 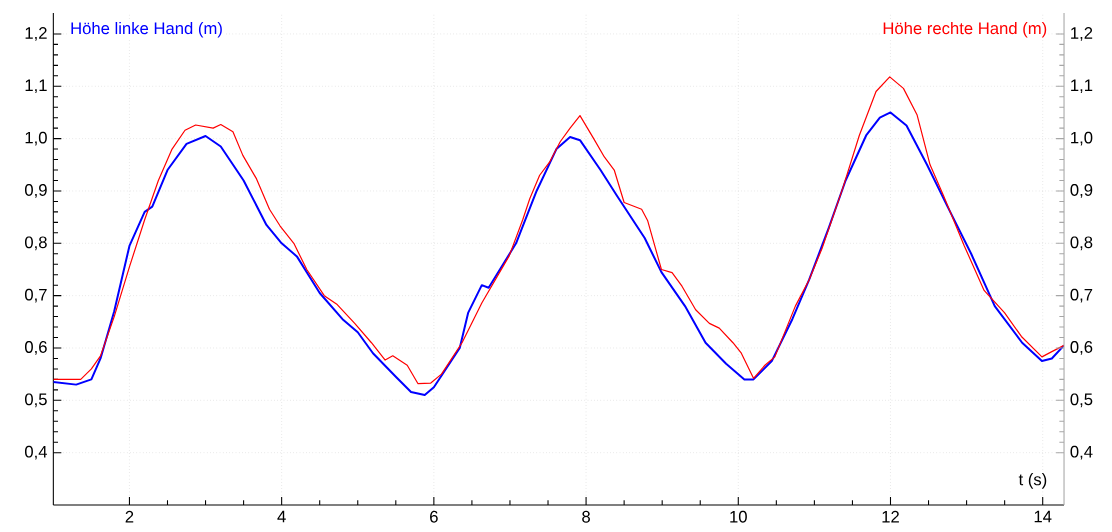 I want to click on y-tick-label: 1,2, so click(x=36, y=34).